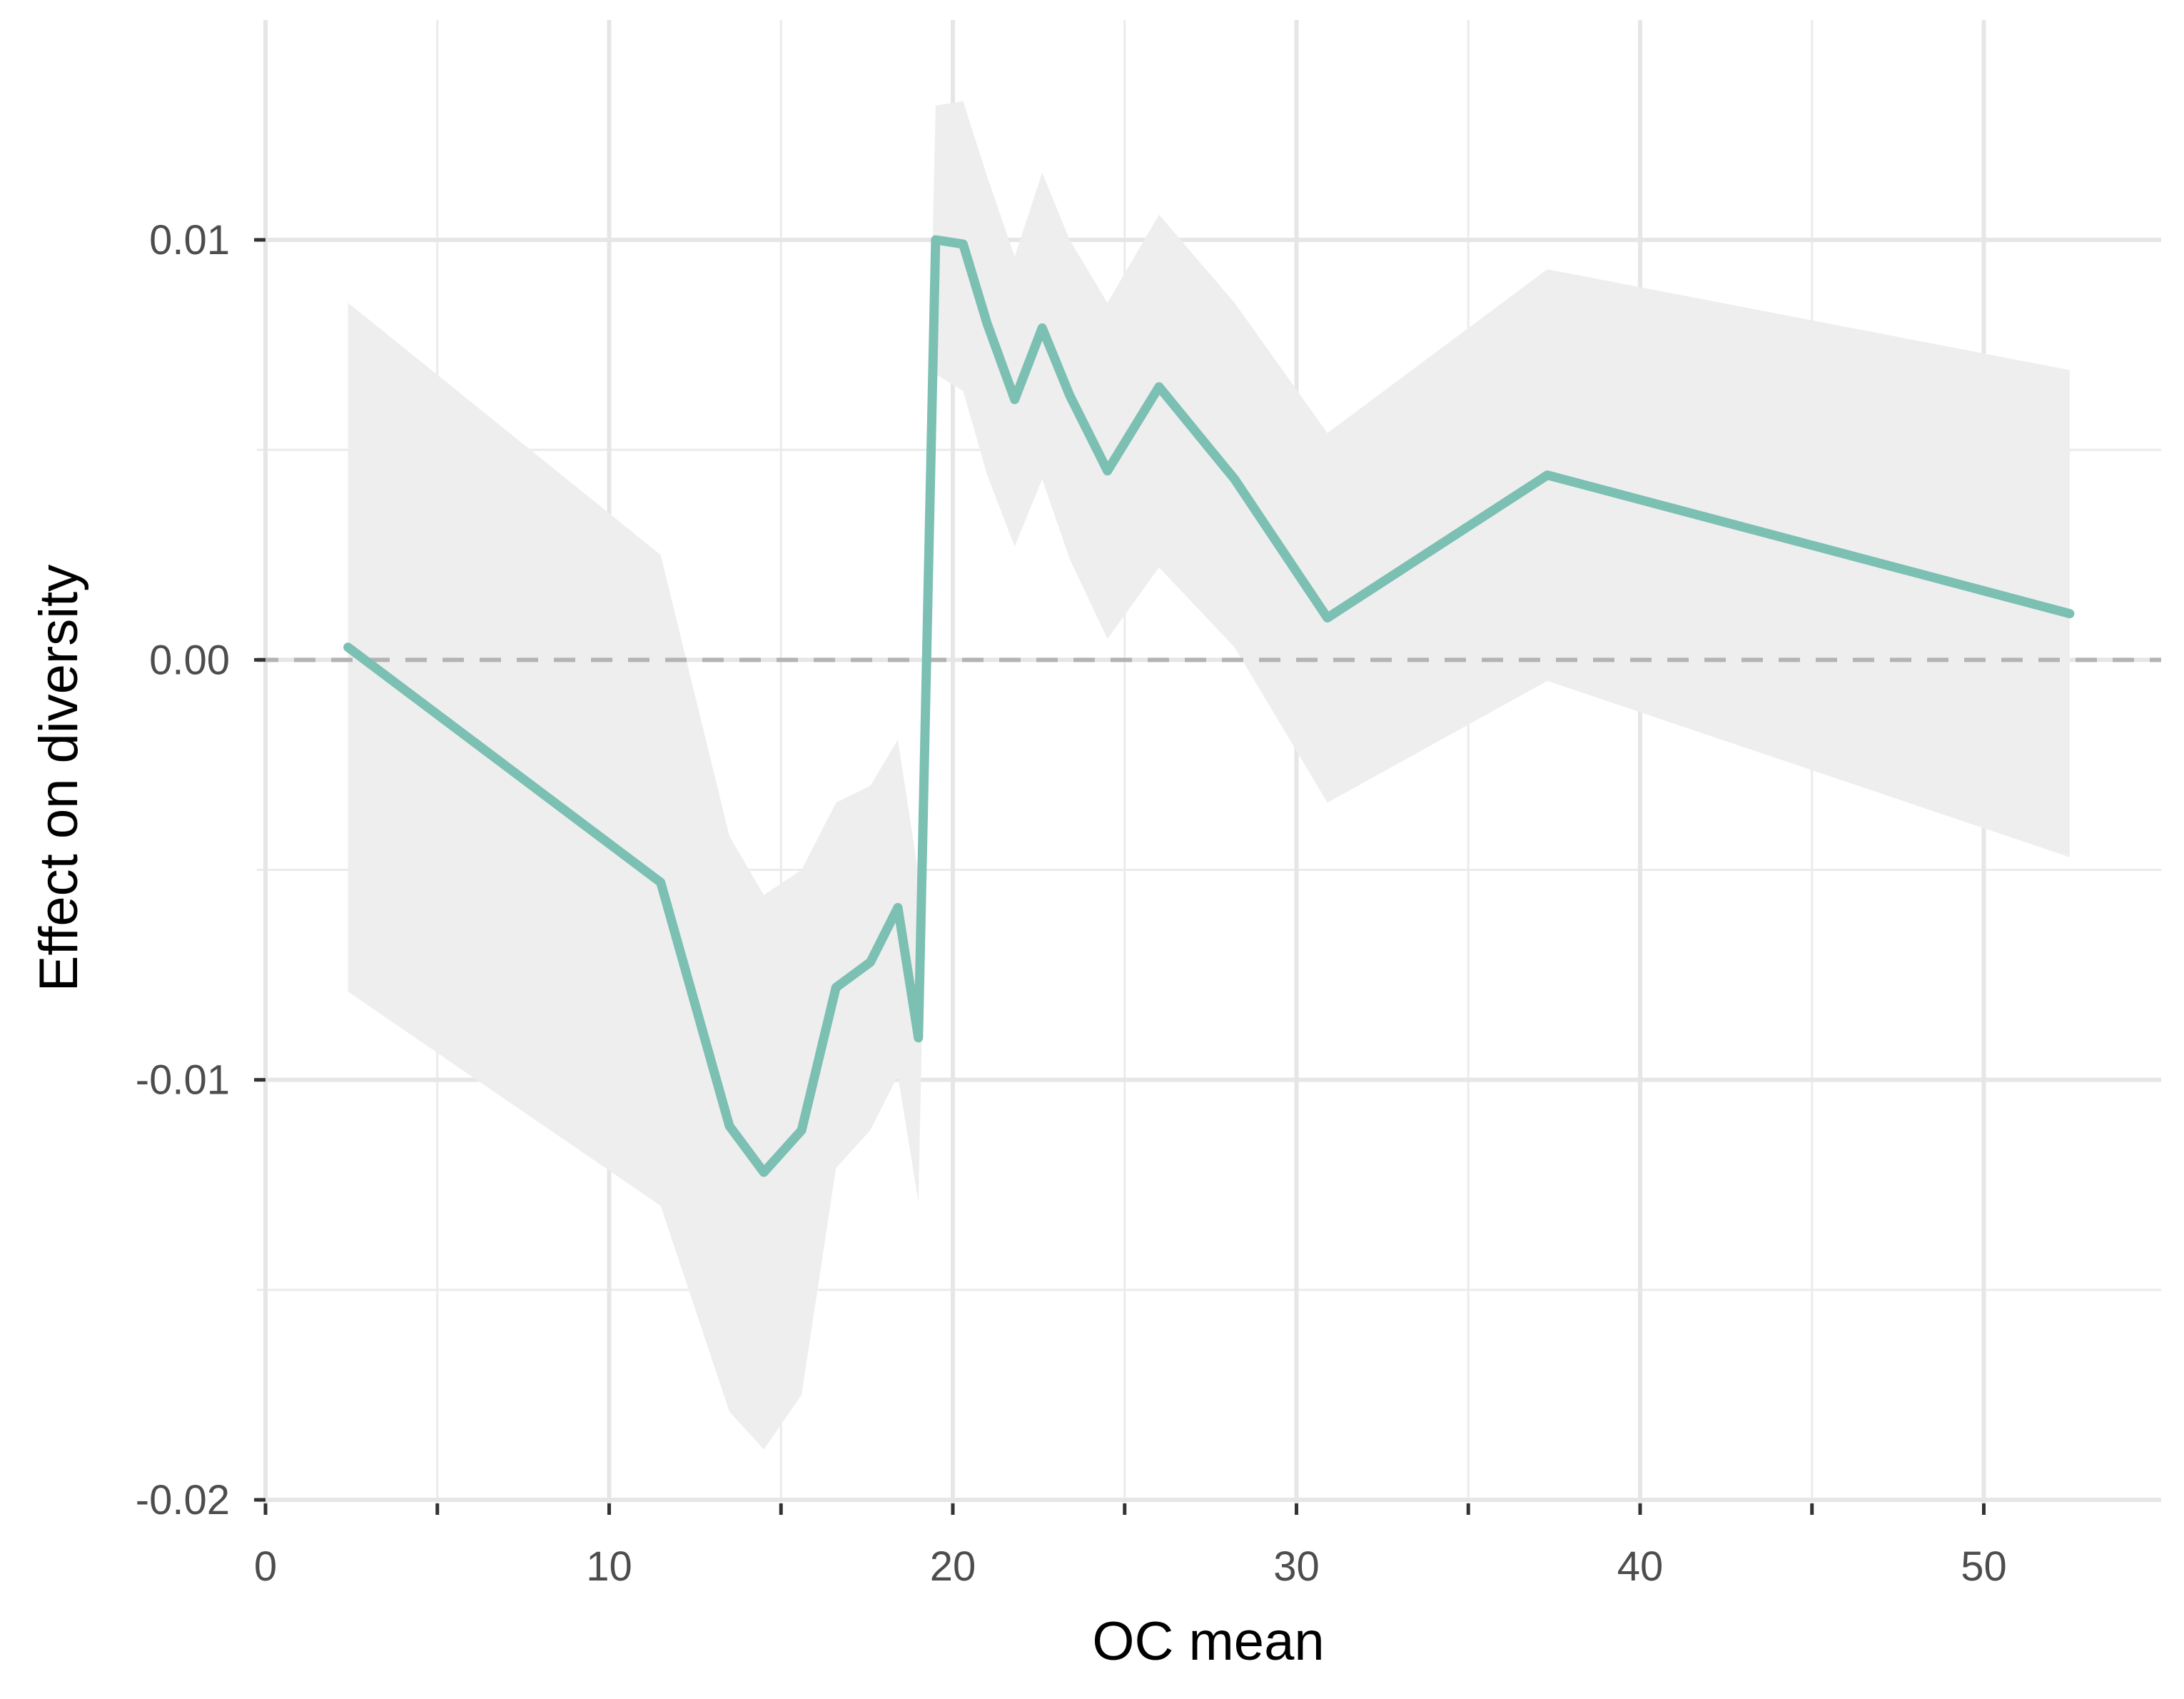 The height and width of the screenshot is (1699, 2184). What do you see at coordinates (189, 240) in the screenshot?
I see `y-tick-label: 0.01` at bounding box center [189, 240].